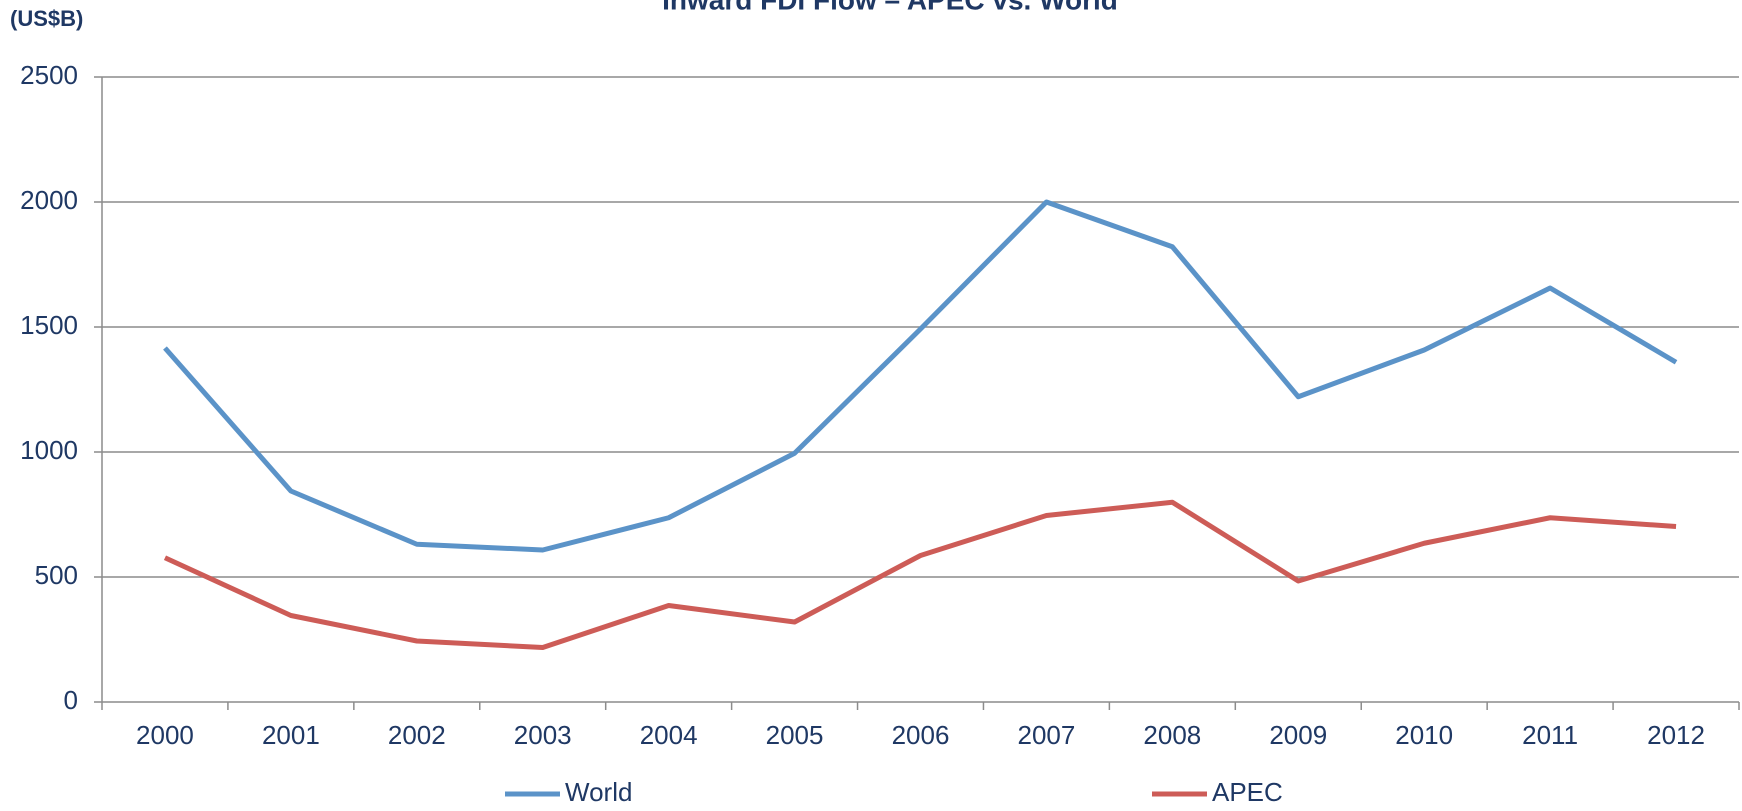 Image resolution: width=1742 pixels, height=811 pixels. What do you see at coordinates (417, 735) in the screenshot?
I see `x-tick-label: 2002` at bounding box center [417, 735].